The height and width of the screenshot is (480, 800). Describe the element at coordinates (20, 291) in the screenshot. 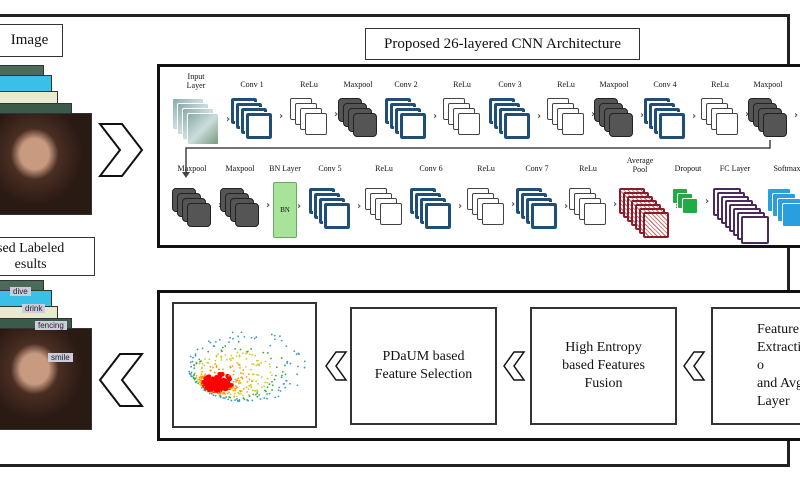

I see `action-label-tag: dive` at that location.